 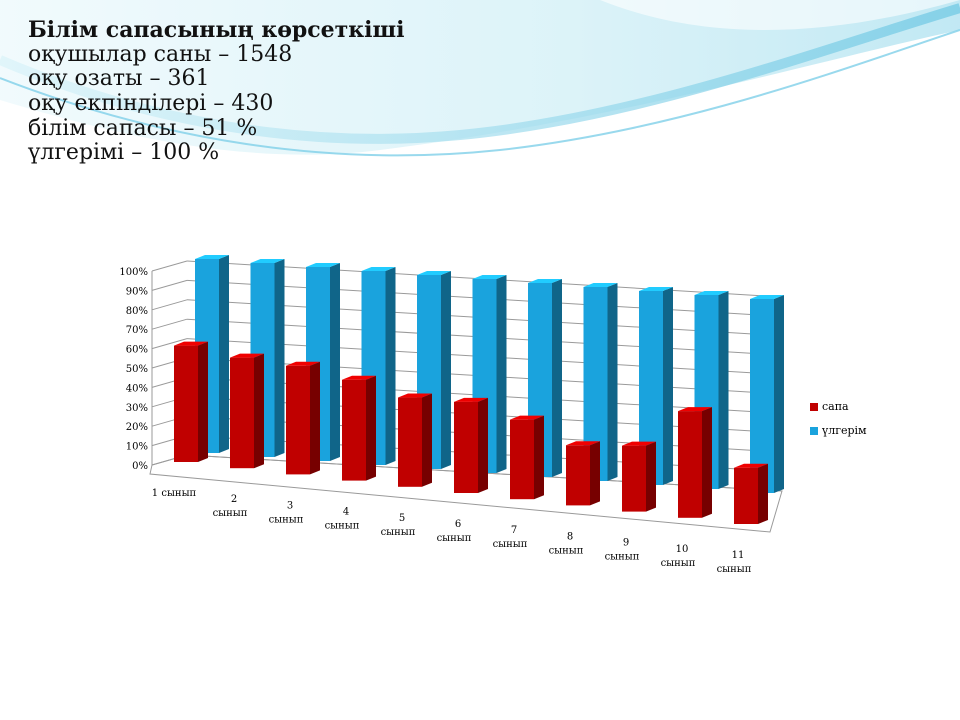 I want to click on y-tick-label: 80%, so click(x=137, y=311).